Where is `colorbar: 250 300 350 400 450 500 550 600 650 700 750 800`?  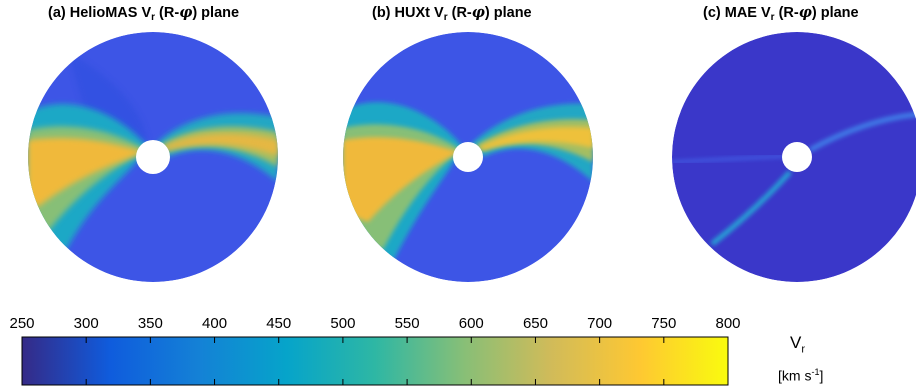 colorbar: 250 300 350 400 450 500 550 600 650 700 750 800 is located at coordinates (375, 350).